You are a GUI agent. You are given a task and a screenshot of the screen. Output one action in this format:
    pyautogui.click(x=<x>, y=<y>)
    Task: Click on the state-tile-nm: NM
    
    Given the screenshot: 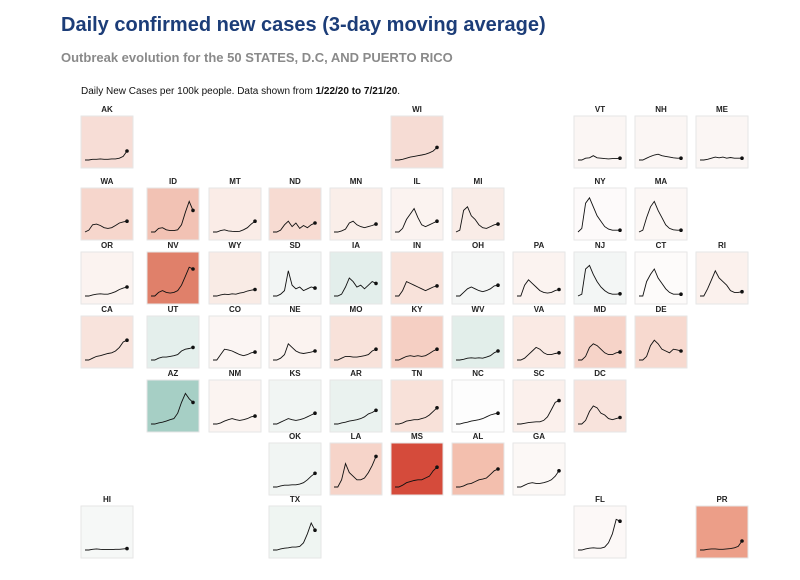 What is the action you would take?
    pyautogui.click(x=235, y=401)
    